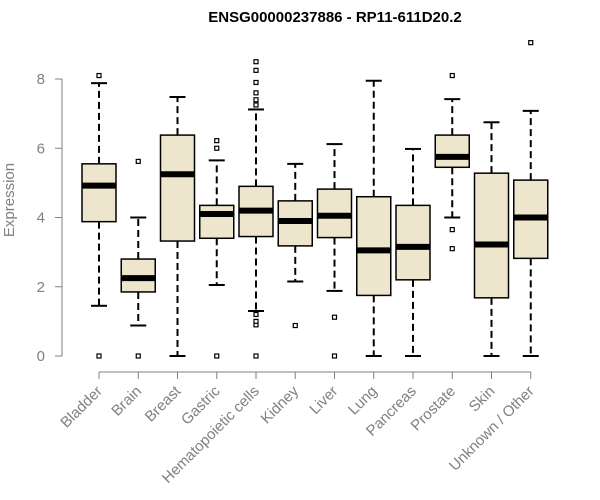 This screenshot has width=600, height=500. Describe the element at coordinates (334, 251) in the screenshot. I see `box-liver` at that location.